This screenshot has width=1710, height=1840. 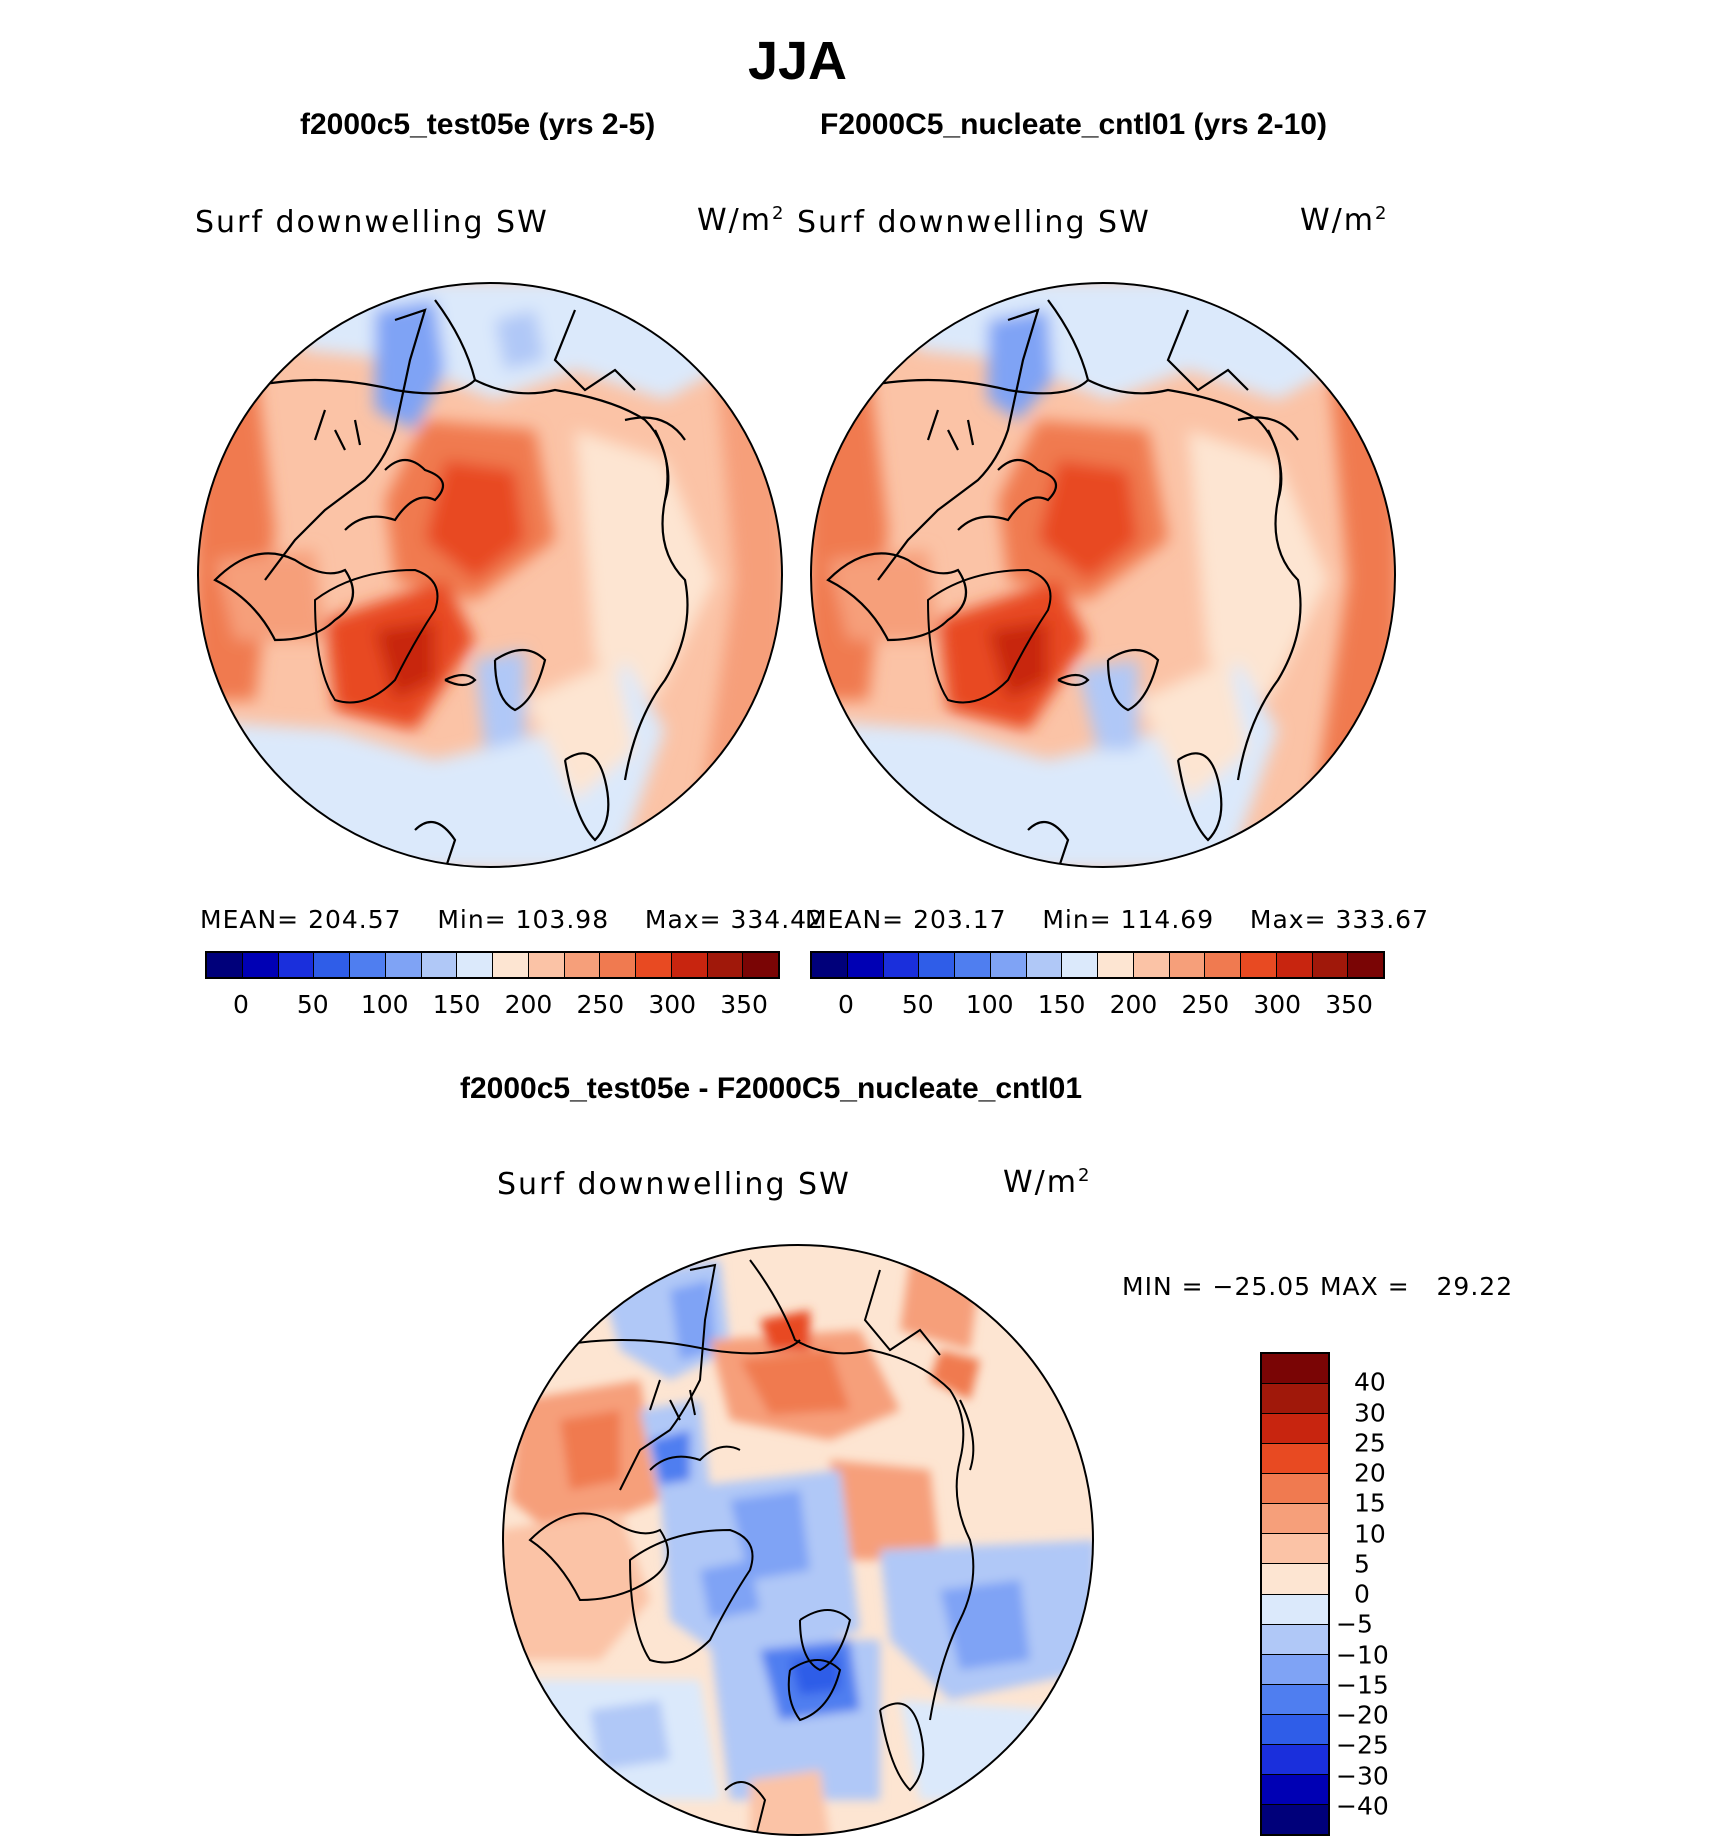 I want to click on panel2-colorbar-labels: 0 50 100 150 200 250 300 350, so click(x=1097, y=1005).